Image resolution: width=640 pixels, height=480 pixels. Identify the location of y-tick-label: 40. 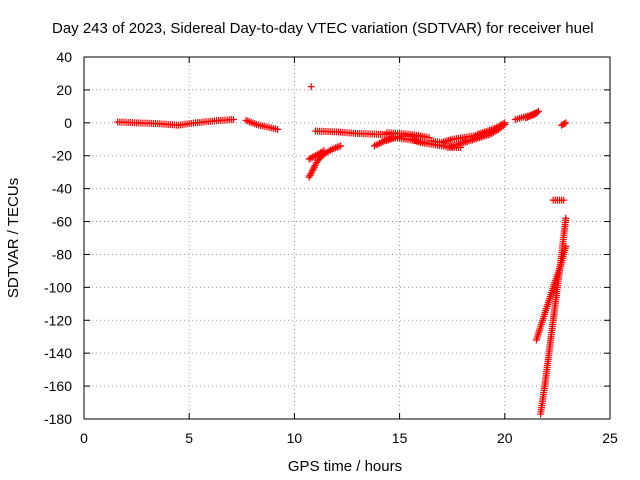
(64, 57).